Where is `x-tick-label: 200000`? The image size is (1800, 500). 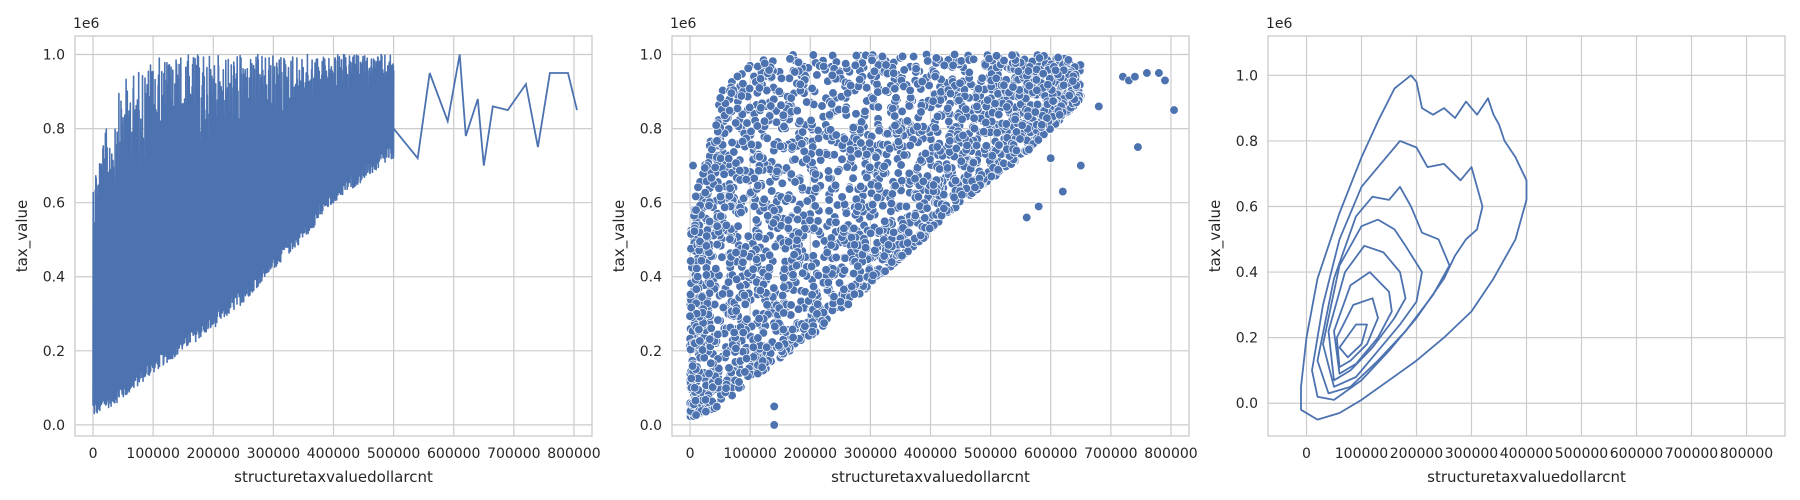 x-tick-label: 200000 is located at coordinates (810, 454).